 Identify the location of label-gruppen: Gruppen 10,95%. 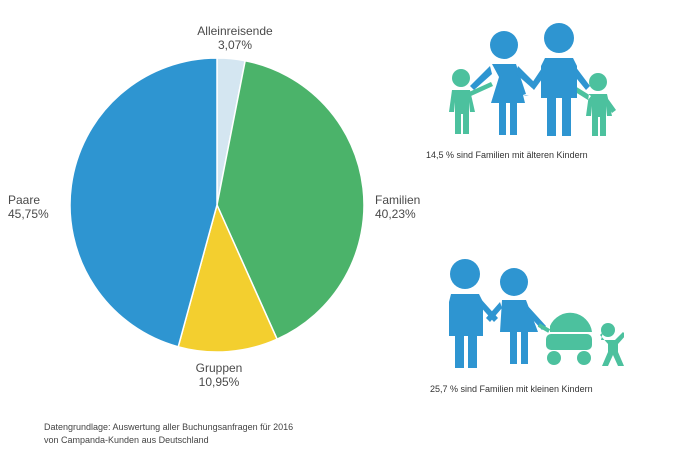
(219, 375).